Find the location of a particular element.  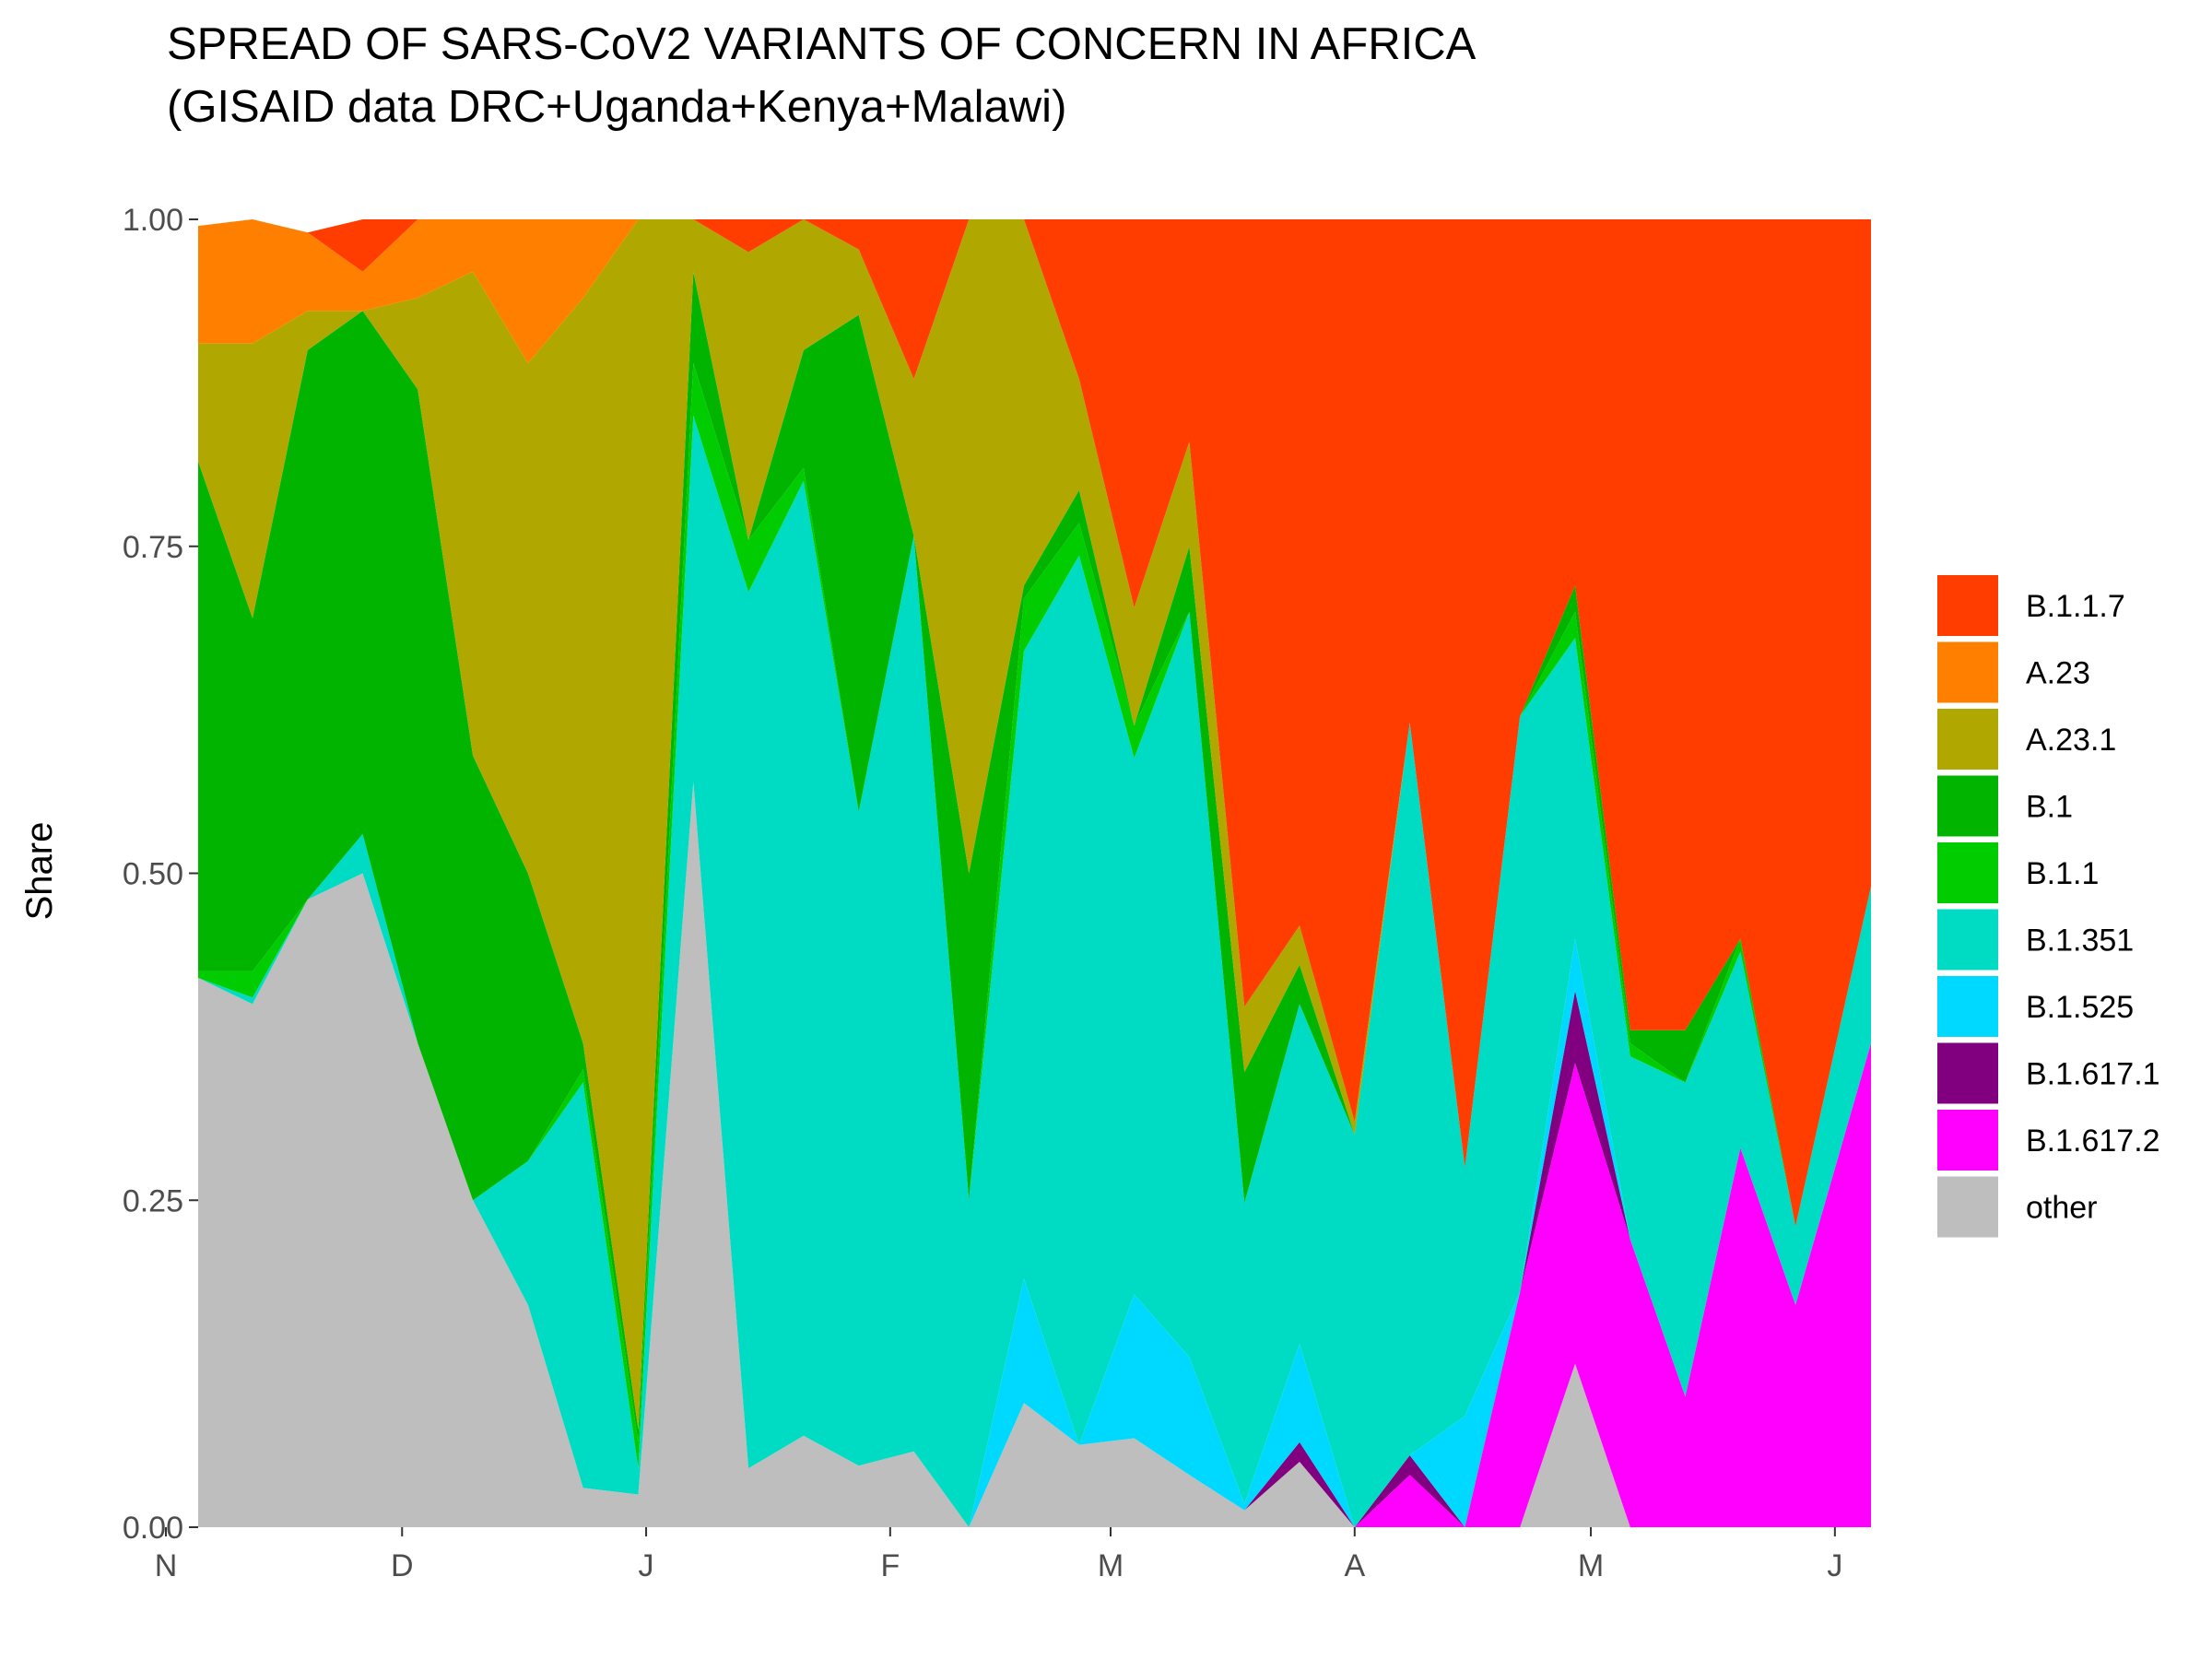

y-axis: 0.00 0.25 0.50 0.75 1.00 is located at coordinates (160, 874).